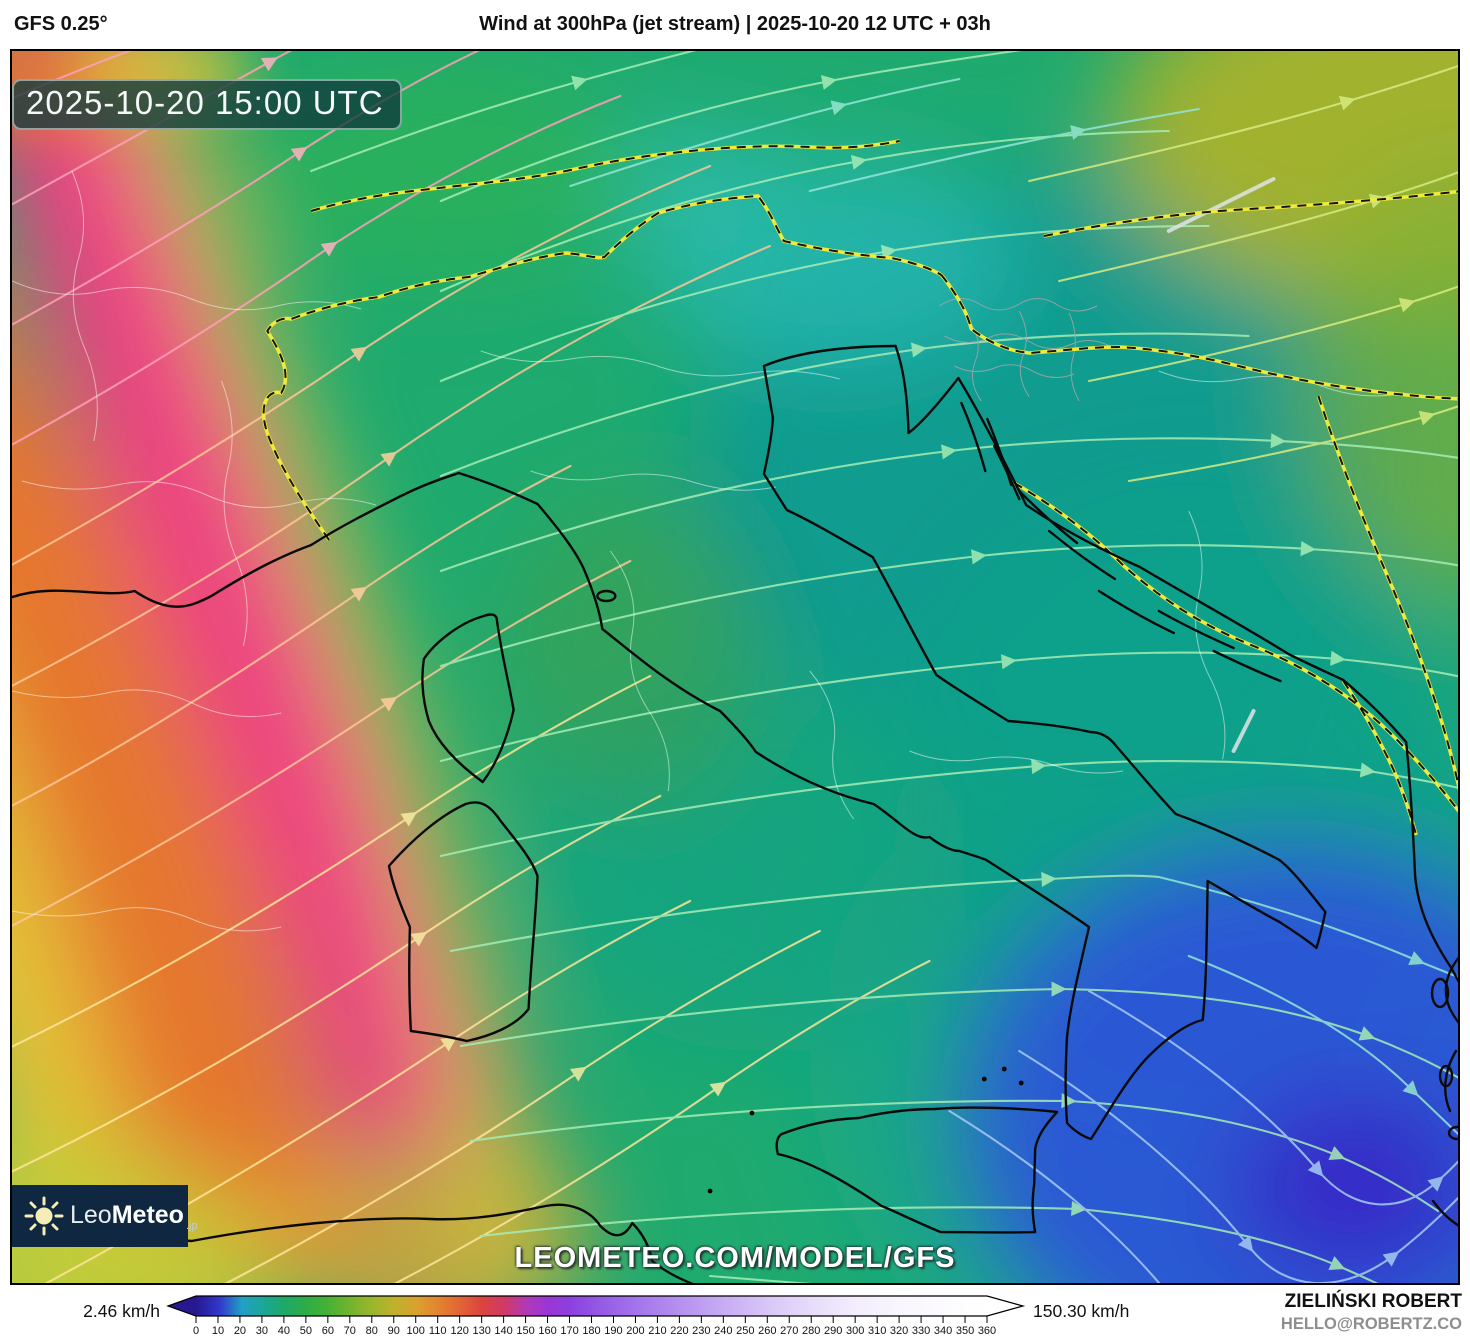  What do you see at coordinates (416, 1331) in the screenshot?
I see `svg-text: 100` at bounding box center [416, 1331].